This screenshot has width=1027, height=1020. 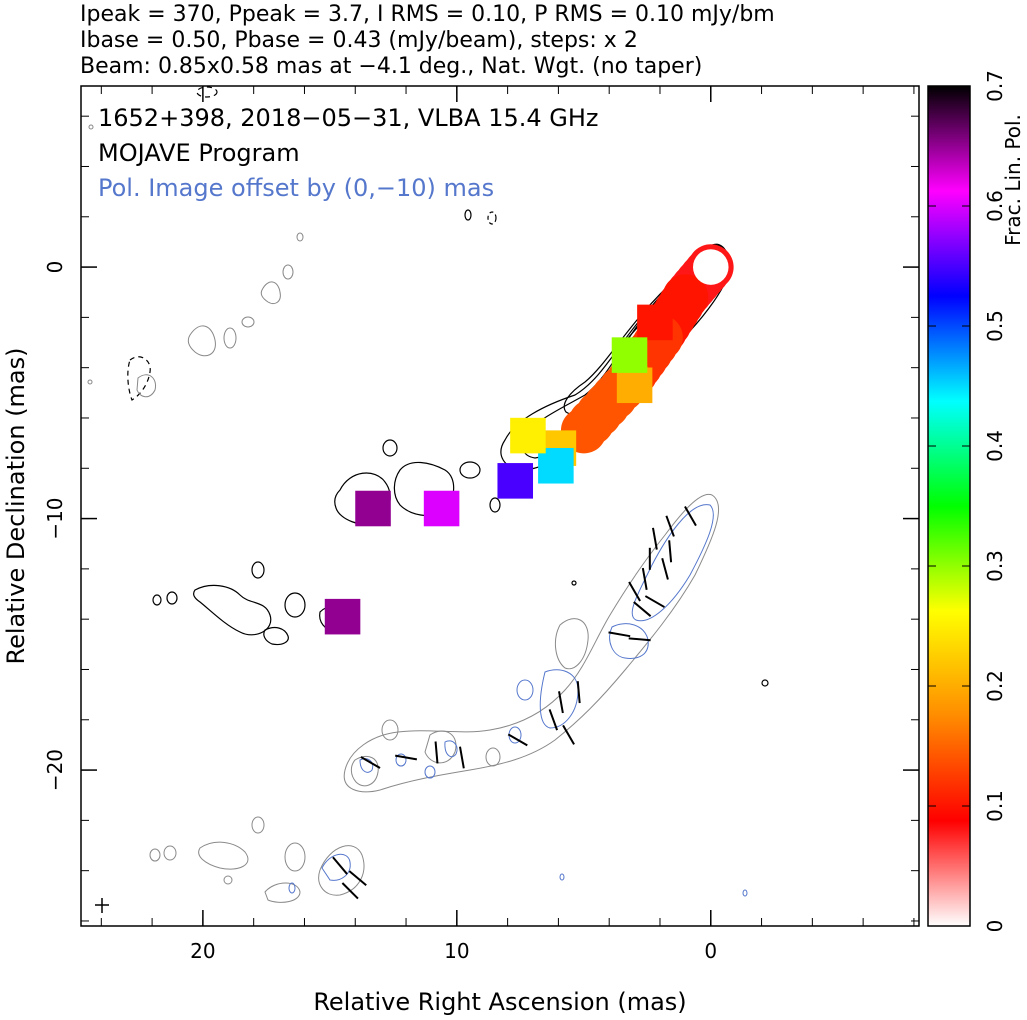 What do you see at coordinates (995, 566) in the screenshot?
I see `colorbar-tick-label: 0.3` at bounding box center [995, 566].